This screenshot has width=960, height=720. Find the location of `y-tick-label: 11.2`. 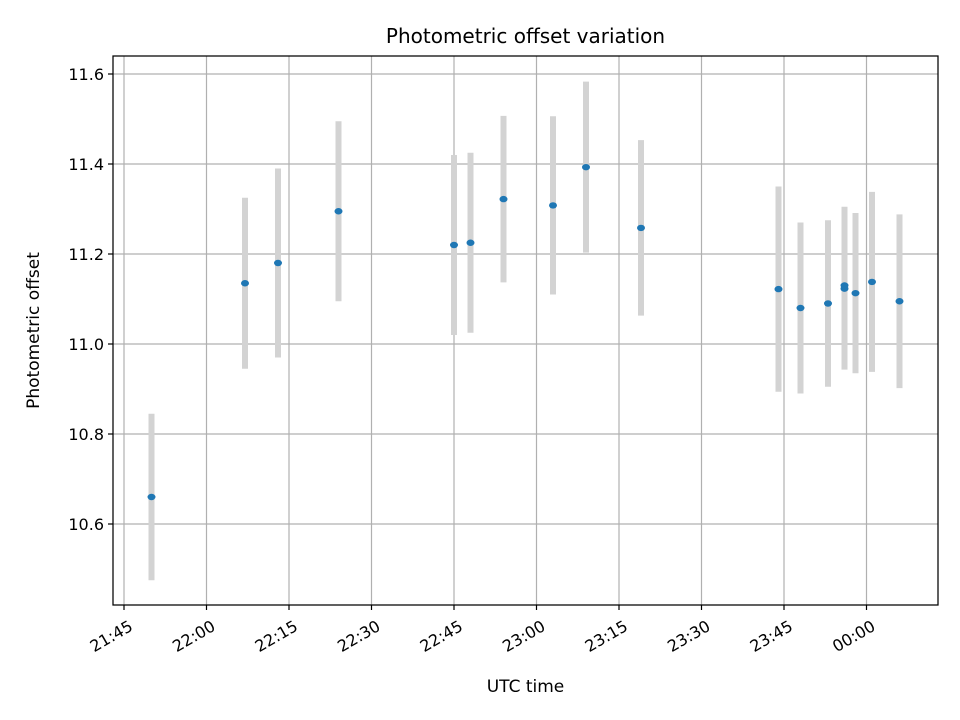

y-tick-label: 11.2 is located at coordinates (86, 254).